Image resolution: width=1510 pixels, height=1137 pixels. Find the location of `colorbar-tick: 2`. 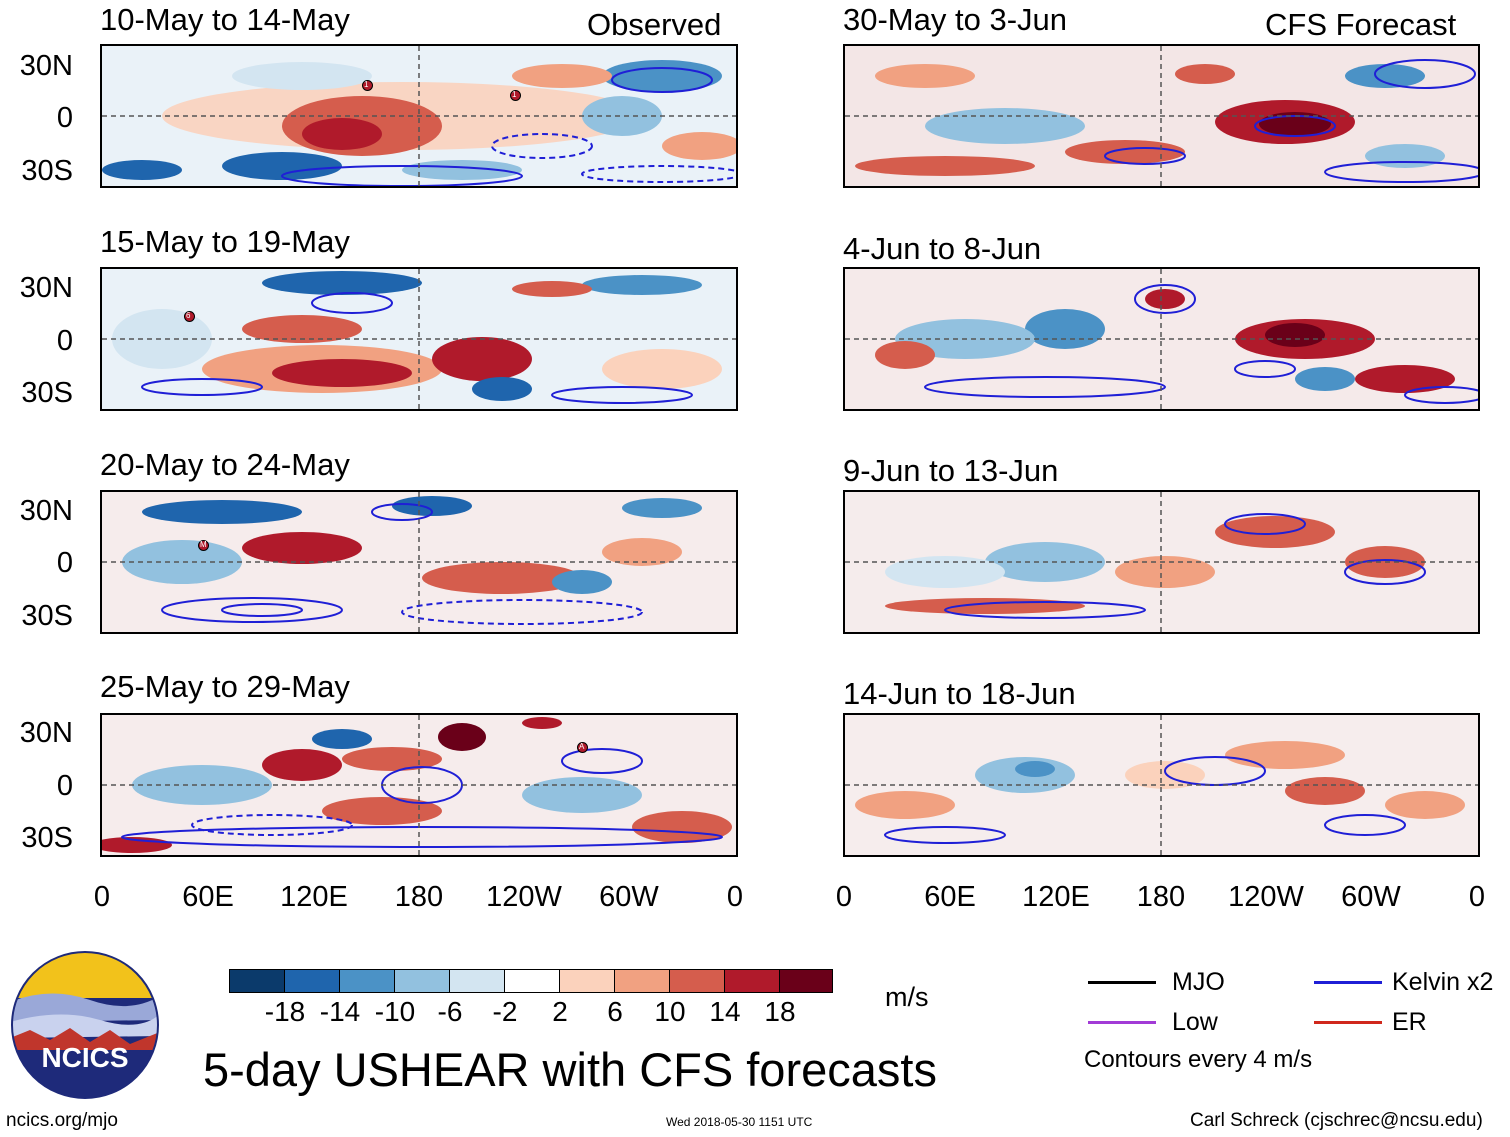

colorbar-tick: 2 is located at coordinates (560, 1011).